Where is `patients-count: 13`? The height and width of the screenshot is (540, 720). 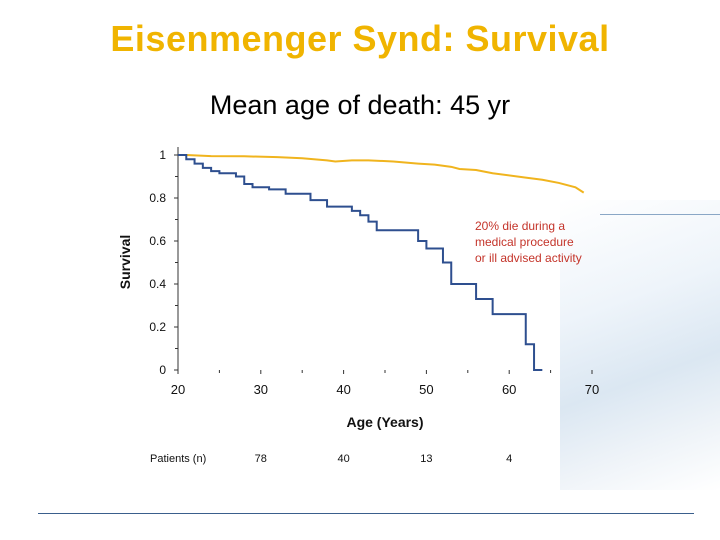 patients-count: 13 is located at coordinates (426, 459).